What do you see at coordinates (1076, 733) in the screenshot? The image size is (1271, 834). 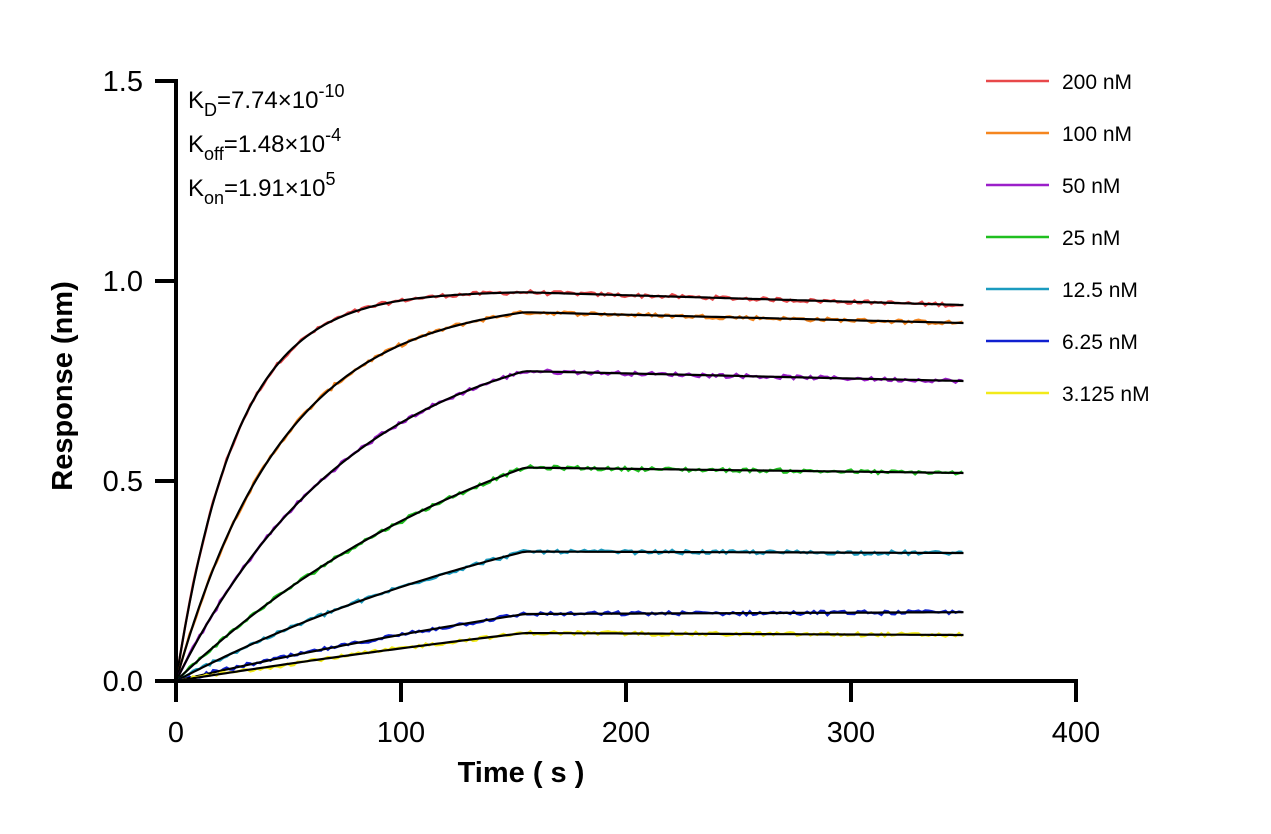 I see `x-tick-label: 400` at bounding box center [1076, 733].